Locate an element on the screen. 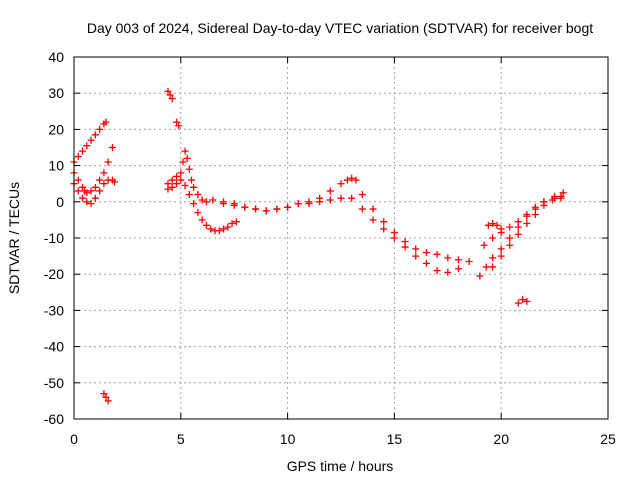 The width and height of the screenshot is (640, 480). series-arc-evening-c is located at coordinates (494, 226).